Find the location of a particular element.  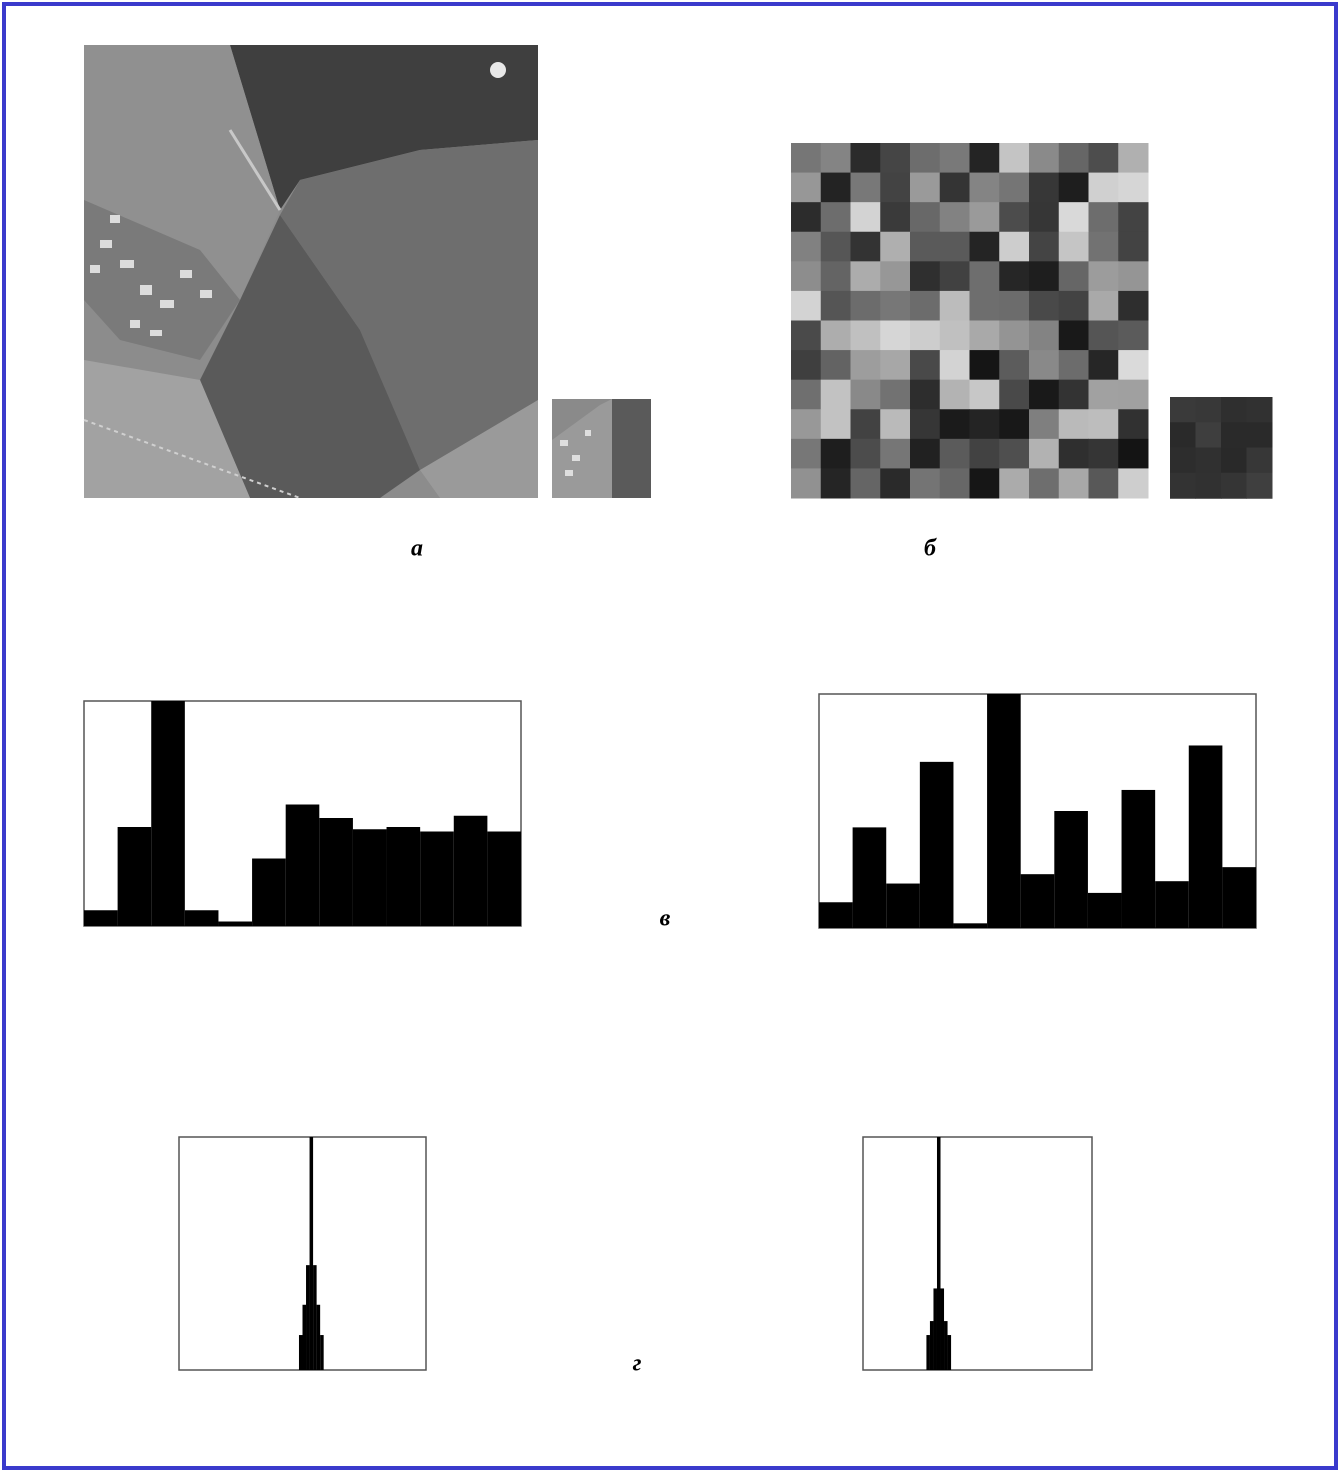

pixel-grid is located at coordinates (970, 321).